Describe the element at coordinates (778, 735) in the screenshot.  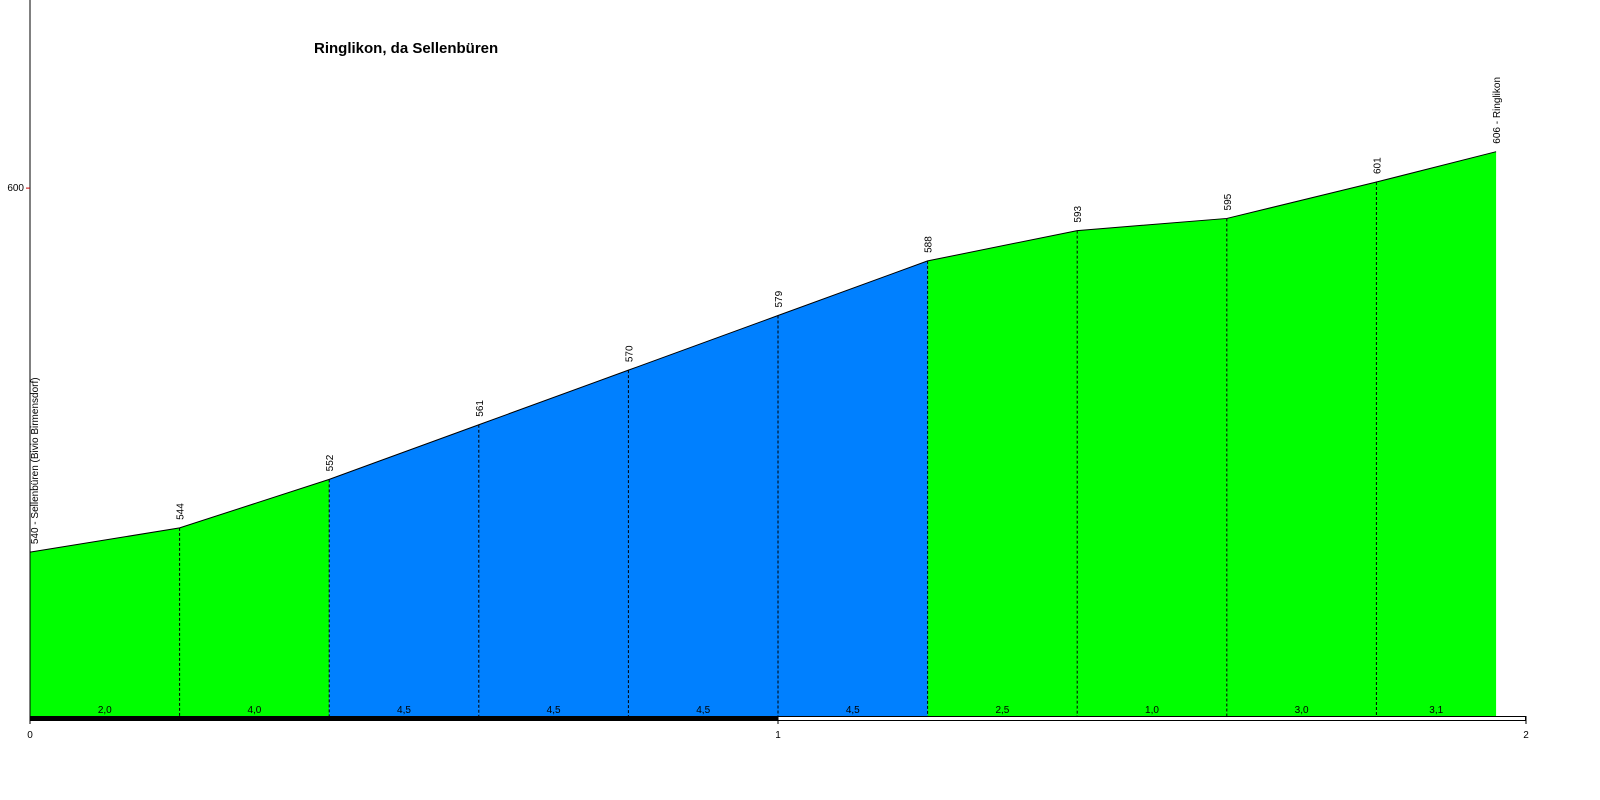
I see `x-tick-label: 1` at that location.